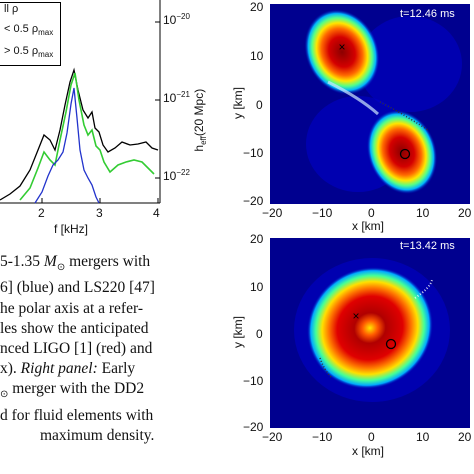 The image size is (474, 474). Describe the element at coordinates (41, 213) in the screenshot. I see `x-tick-label: 2` at that location.